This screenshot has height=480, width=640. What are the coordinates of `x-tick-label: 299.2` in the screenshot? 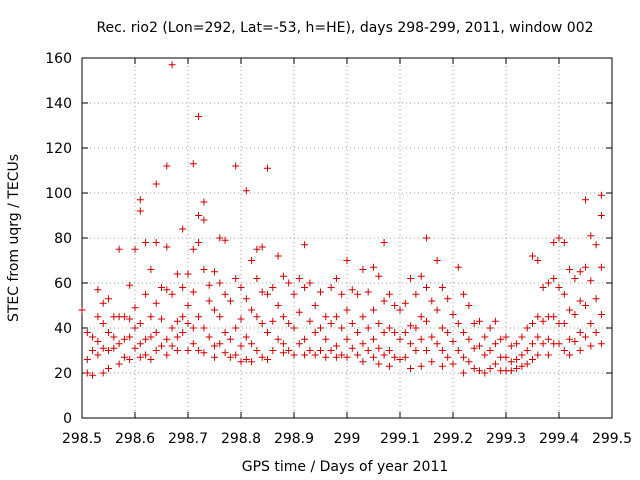 It's located at (453, 439).